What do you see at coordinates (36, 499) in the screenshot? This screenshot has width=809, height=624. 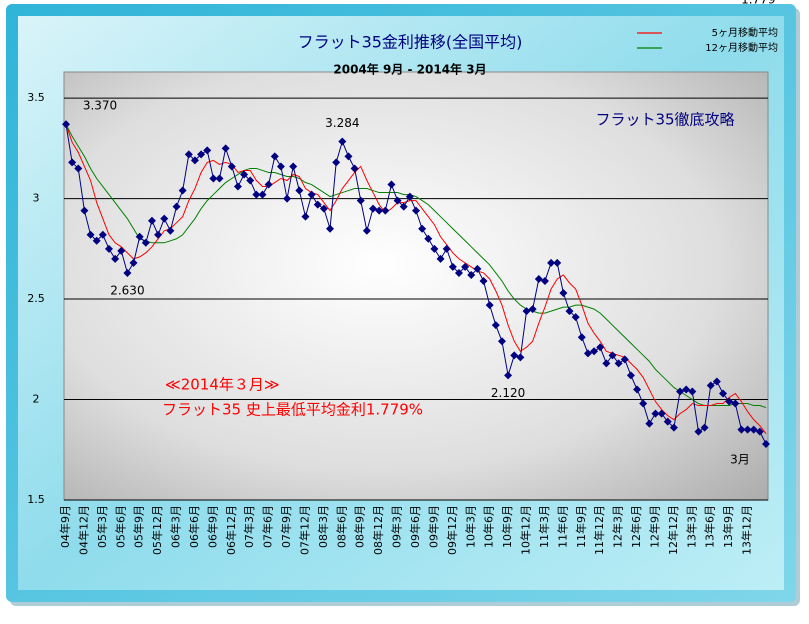 I see `y-tick-label: 1.5` at bounding box center [36, 499].